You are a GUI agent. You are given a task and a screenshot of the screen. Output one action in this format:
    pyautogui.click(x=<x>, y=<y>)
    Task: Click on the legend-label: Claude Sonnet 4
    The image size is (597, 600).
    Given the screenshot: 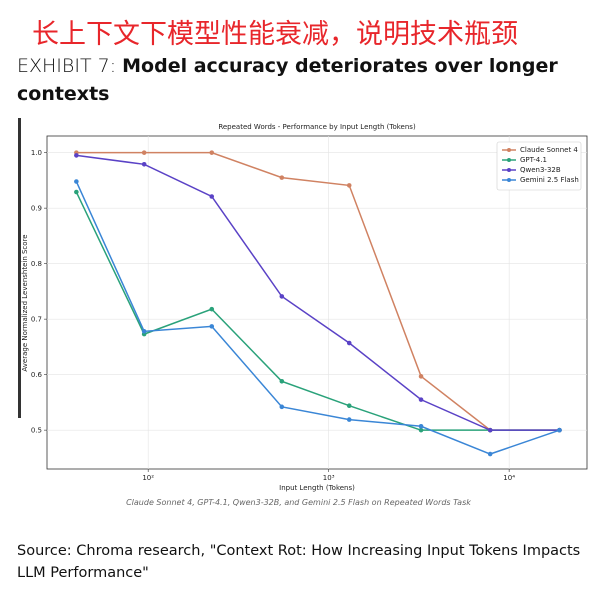 What is the action you would take?
    pyautogui.click(x=549, y=150)
    